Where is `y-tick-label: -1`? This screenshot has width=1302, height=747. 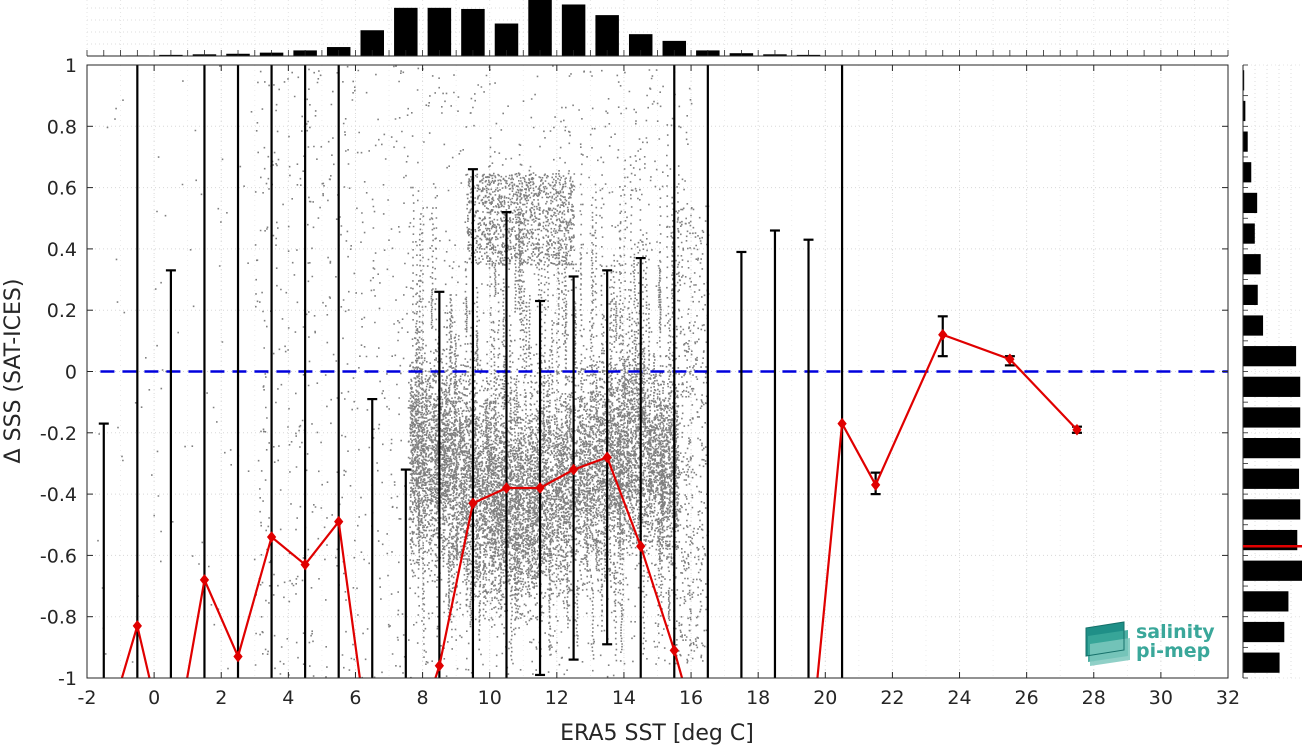
y-tick-label: -1 is located at coordinates (67, 679).